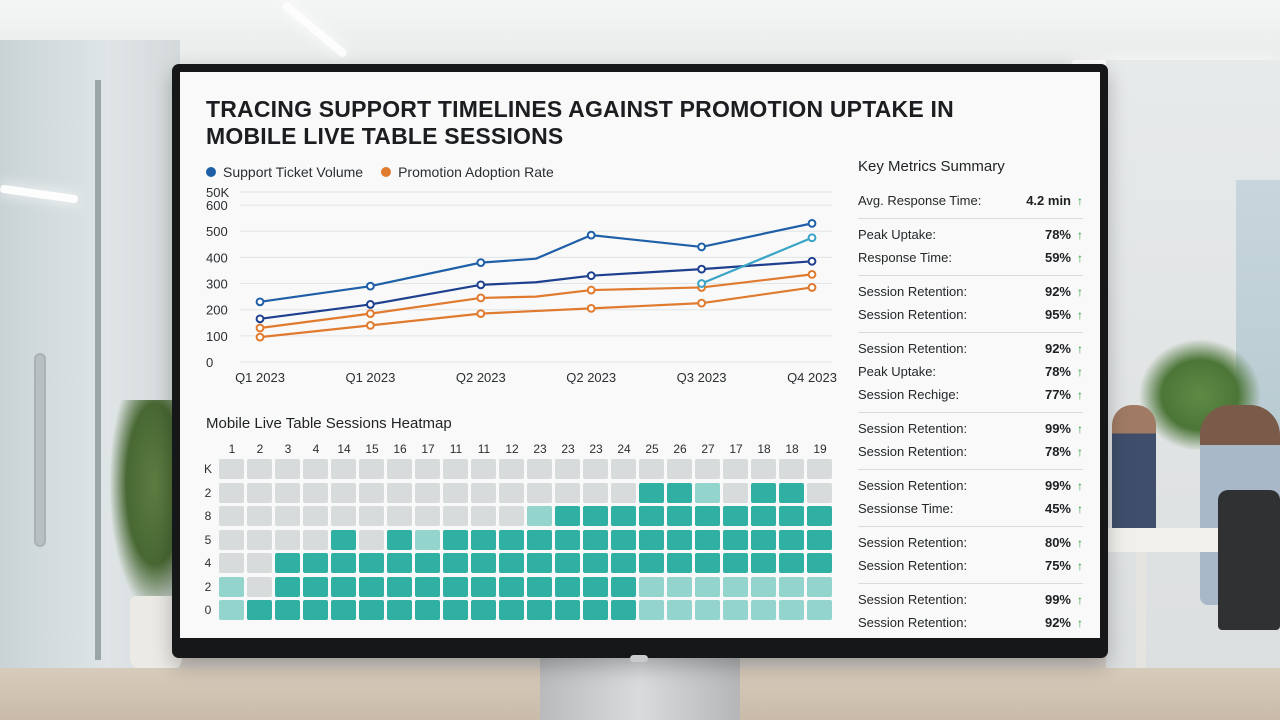  What do you see at coordinates (1057, 394) in the screenshot?
I see `metric-value: 77%` at bounding box center [1057, 394].